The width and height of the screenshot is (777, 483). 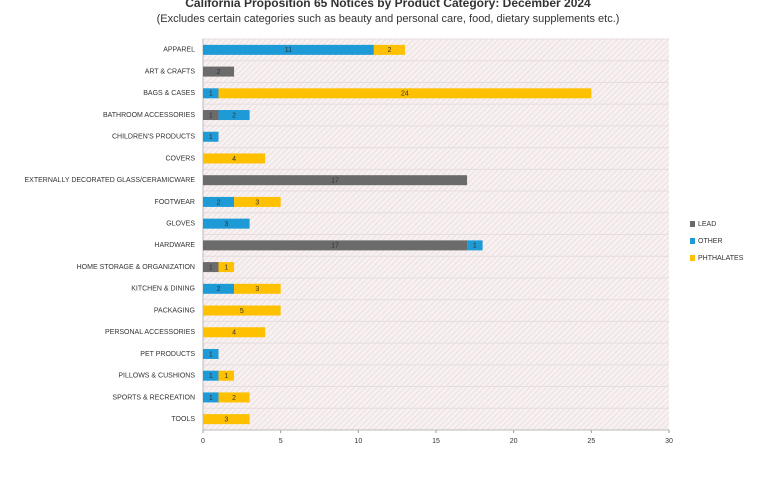 I want to click on x-tick-label: 20, so click(x=514, y=441).